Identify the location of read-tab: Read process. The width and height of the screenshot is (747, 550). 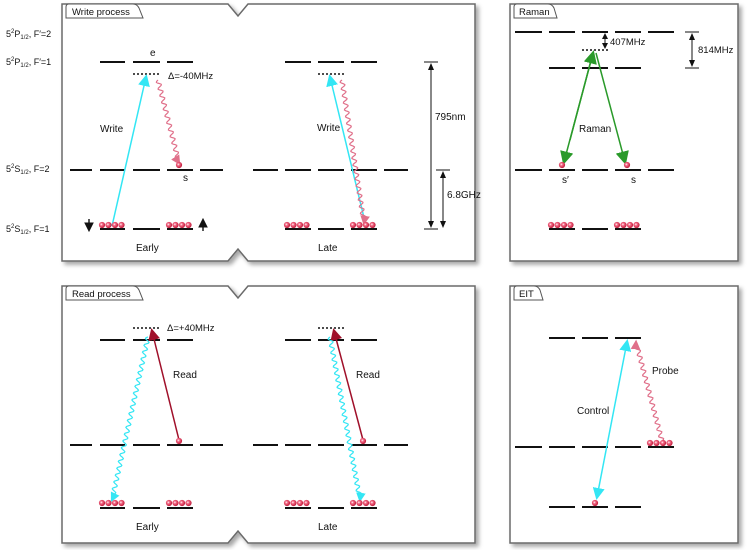
(104, 293).